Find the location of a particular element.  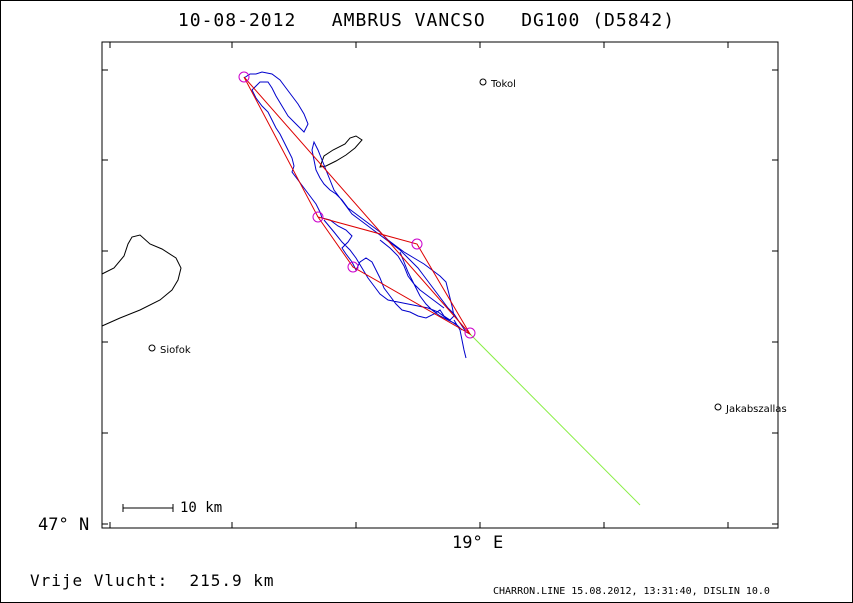

place-label-jakabszallas: Jakabszallas is located at coordinates (756, 409).